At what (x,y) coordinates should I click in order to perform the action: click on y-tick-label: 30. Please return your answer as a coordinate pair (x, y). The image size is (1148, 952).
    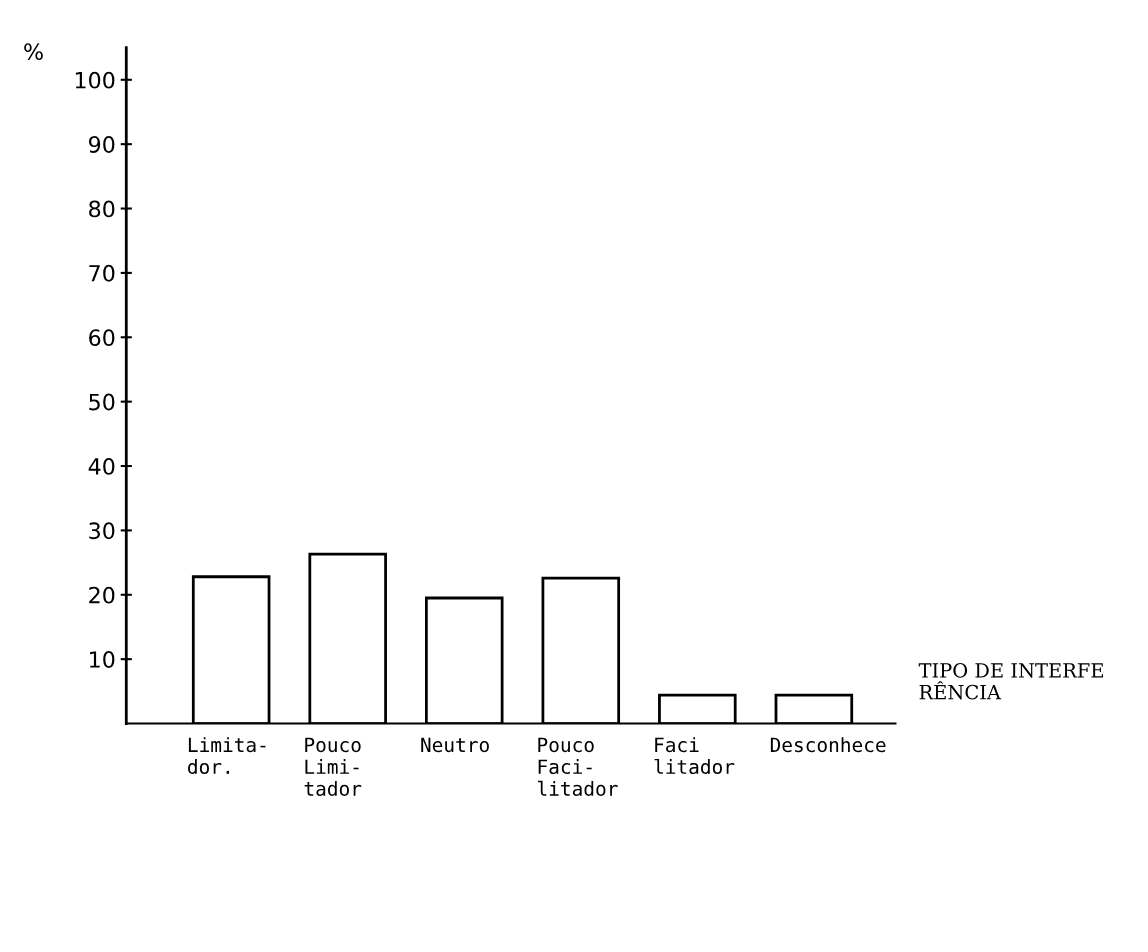
    Looking at the image, I should click on (102, 531).